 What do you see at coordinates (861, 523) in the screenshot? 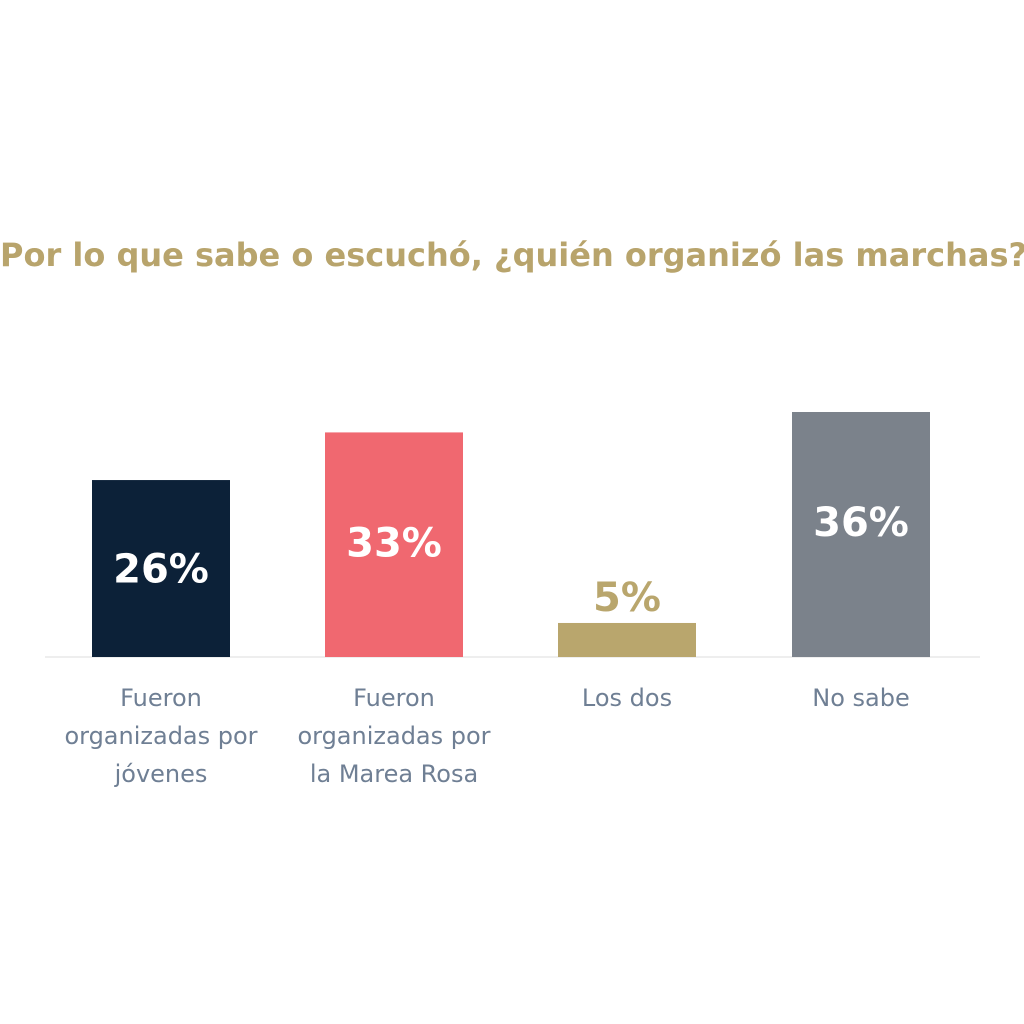
I see `value-label-4: 36%` at bounding box center [861, 523].